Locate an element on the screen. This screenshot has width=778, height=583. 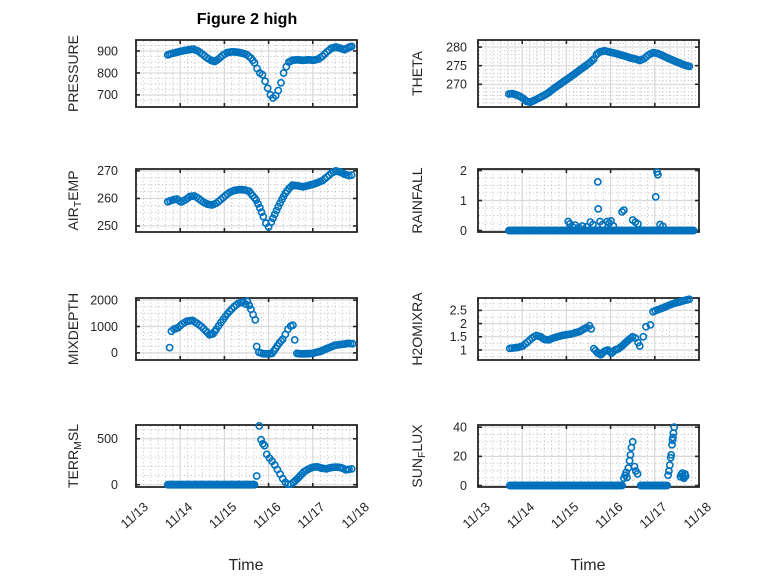
y-tick-label: 275 is located at coordinates (456, 66).